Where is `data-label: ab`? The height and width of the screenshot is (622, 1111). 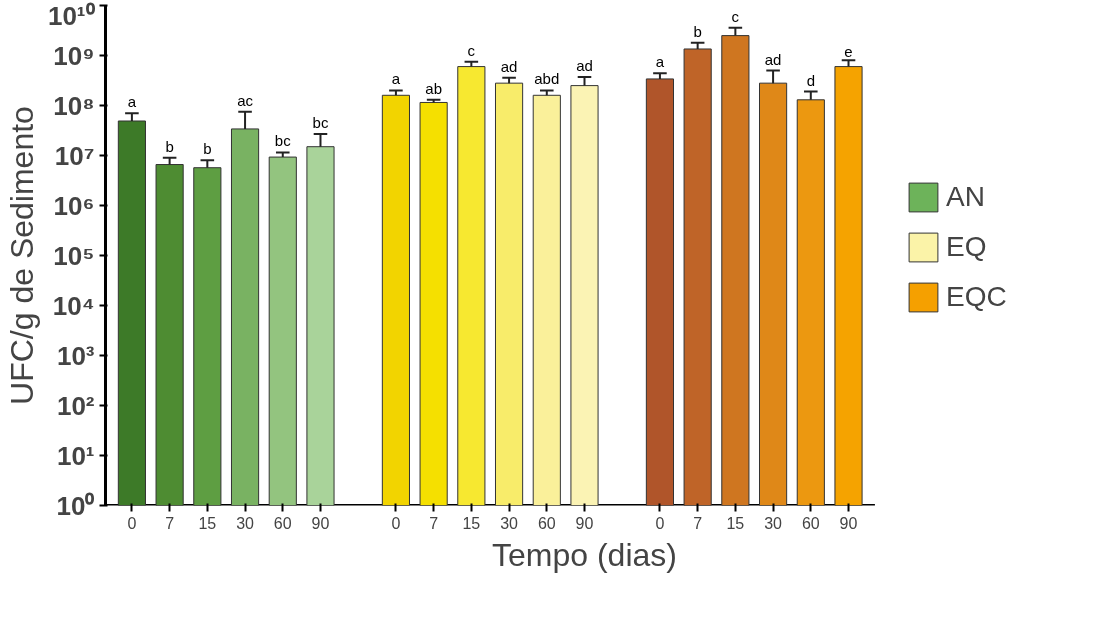 data-label: ab is located at coordinates (433, 88).